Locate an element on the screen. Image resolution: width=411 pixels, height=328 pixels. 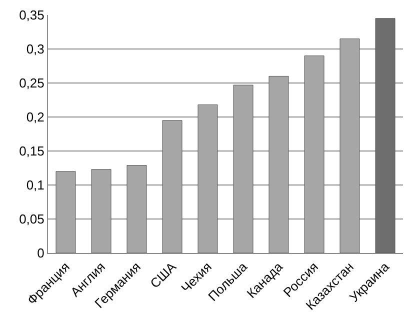
y-tick-label: 0,3 is located at coordinates (35, 49).